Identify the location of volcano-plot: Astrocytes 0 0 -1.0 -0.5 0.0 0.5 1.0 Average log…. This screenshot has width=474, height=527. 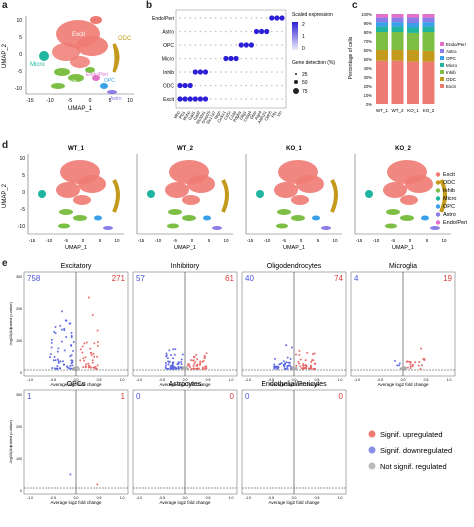
(185, 443).